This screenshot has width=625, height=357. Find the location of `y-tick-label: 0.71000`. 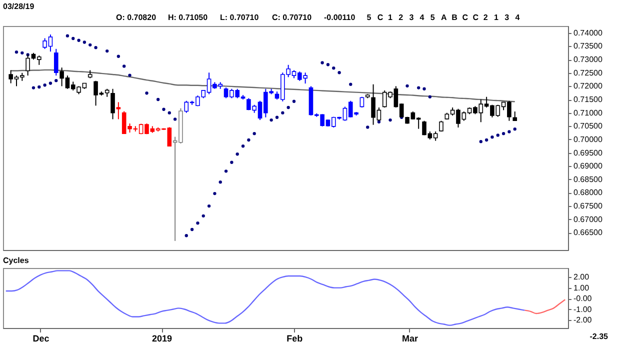

y-tick-label: 0.71000 is located at coordinates (588, 113).